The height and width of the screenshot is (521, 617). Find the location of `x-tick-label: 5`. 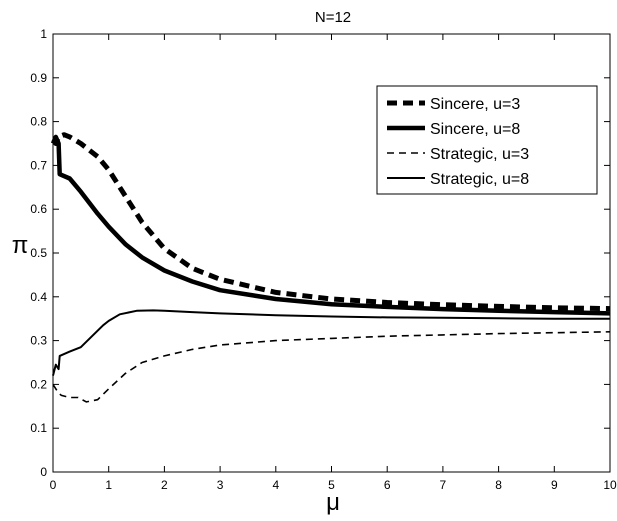

x-tick-label: 5 is located at coordinates (331, 485).